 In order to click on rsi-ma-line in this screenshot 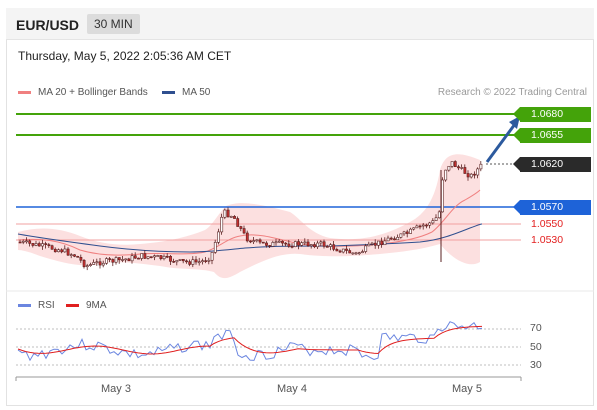, I will do `click(250, 340)`.